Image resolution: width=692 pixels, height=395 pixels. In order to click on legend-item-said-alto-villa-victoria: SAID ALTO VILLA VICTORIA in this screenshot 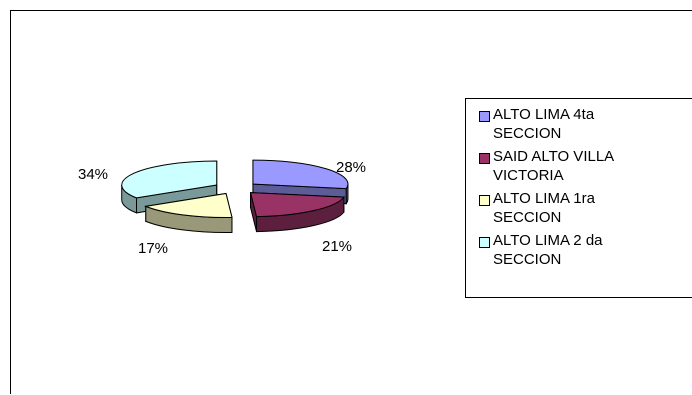, I will do `click(585, 166)`.